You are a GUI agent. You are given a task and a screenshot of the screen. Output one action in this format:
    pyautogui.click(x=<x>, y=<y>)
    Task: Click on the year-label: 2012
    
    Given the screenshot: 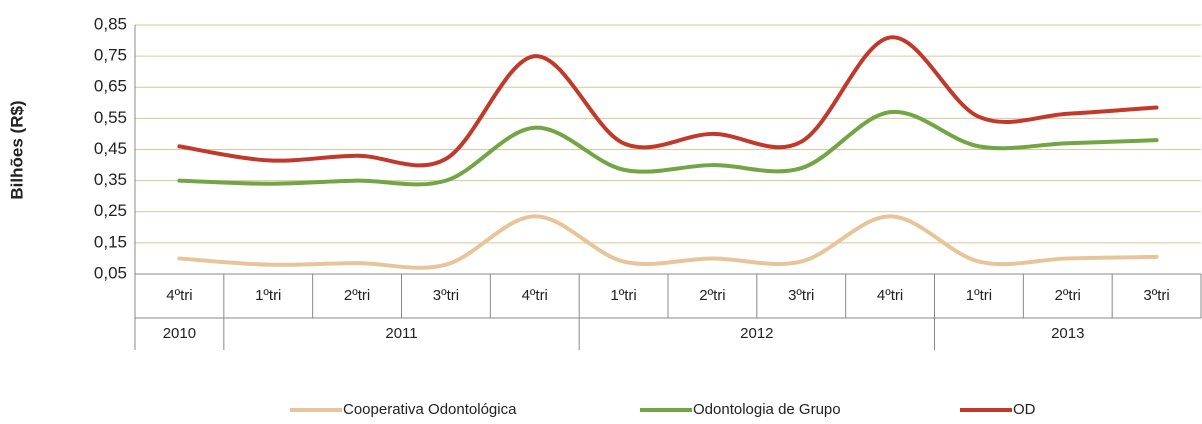 What is the action you would take?
    pyautogui.click(x=756, y=333)
    